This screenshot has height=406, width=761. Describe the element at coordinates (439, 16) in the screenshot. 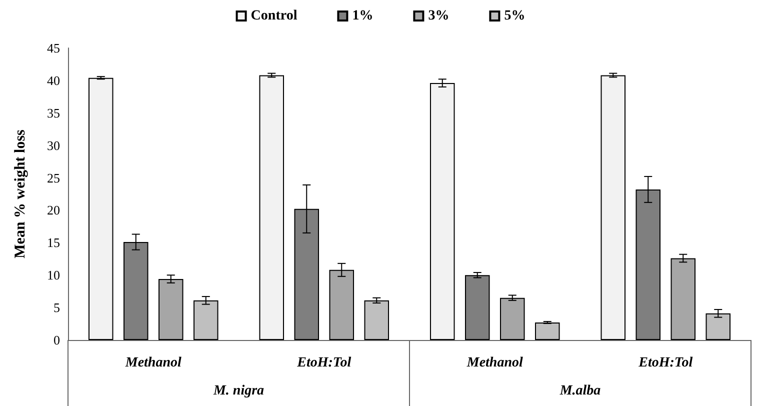

I see `legend-label: 3%` at that location.